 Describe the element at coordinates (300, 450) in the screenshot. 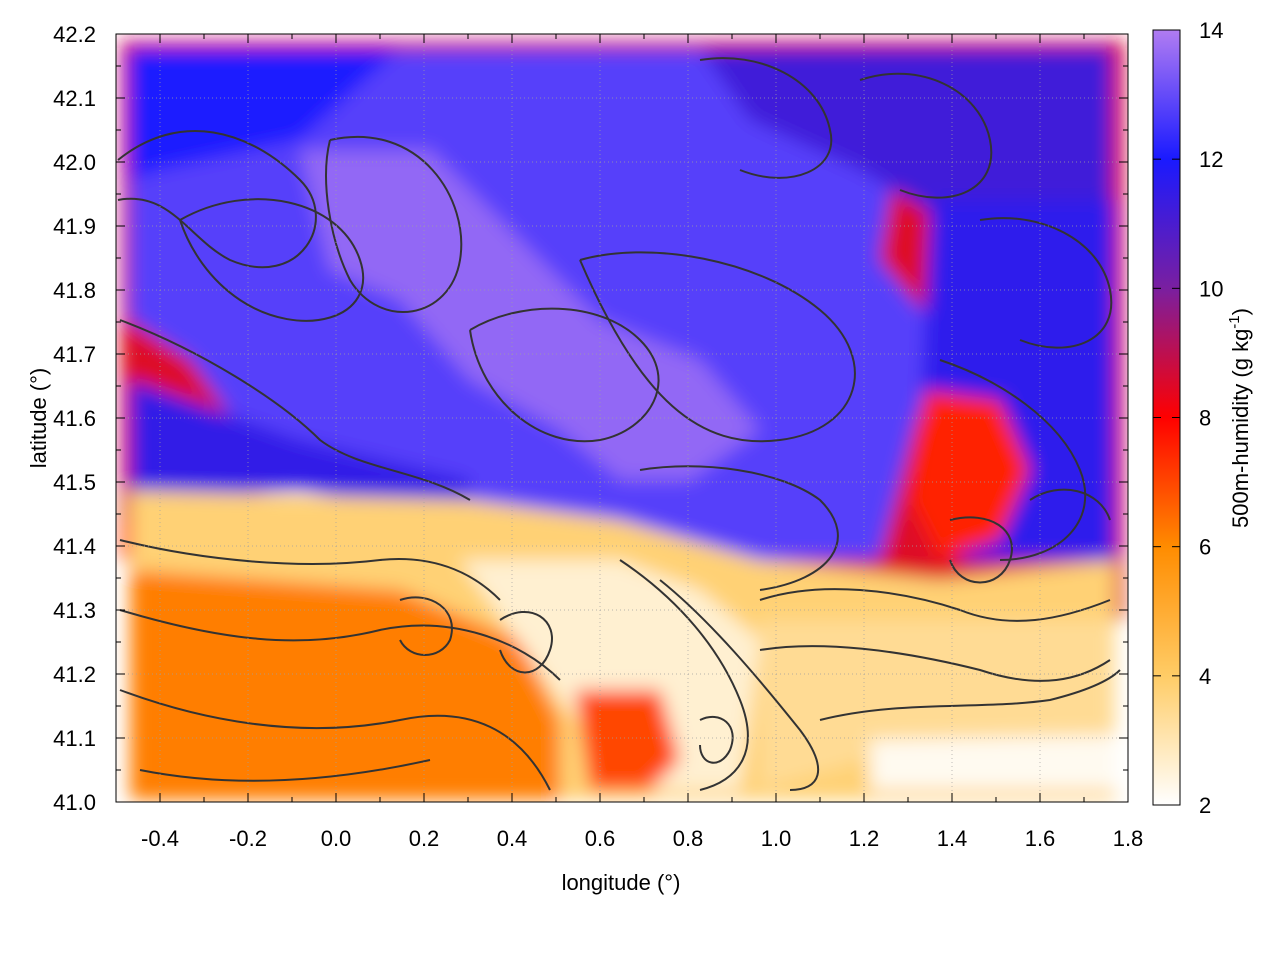

I see `heatmap-region-west-moist-band` at that location.